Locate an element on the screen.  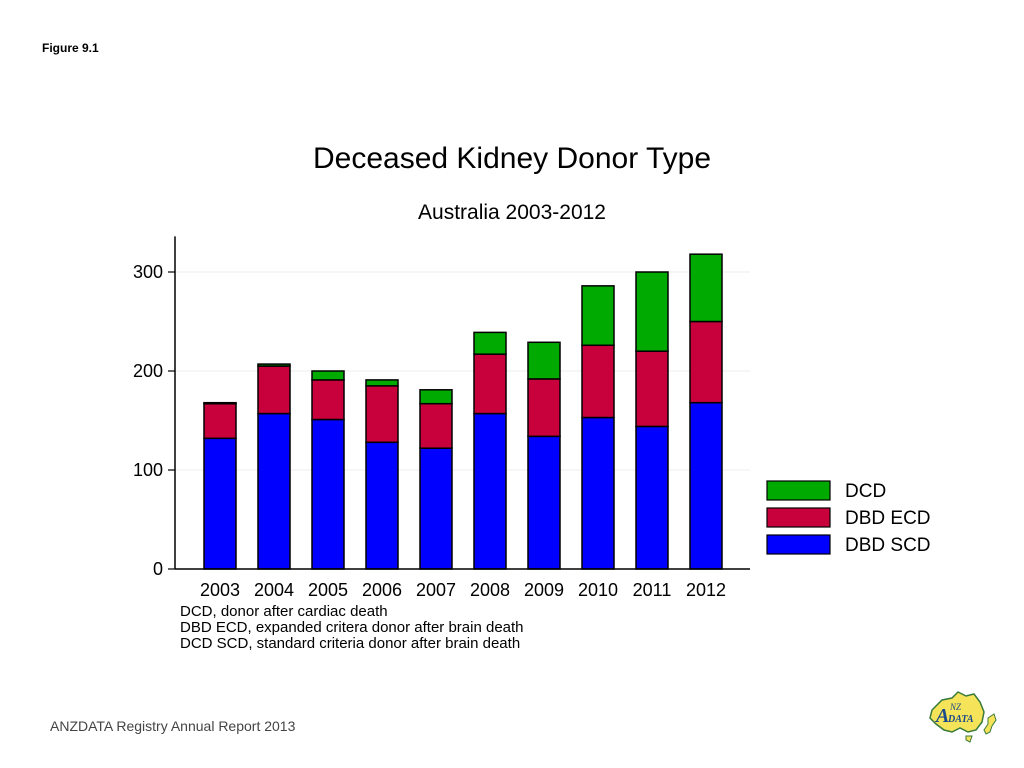
bar-2004-dcd is located at coordinates (274, 365).